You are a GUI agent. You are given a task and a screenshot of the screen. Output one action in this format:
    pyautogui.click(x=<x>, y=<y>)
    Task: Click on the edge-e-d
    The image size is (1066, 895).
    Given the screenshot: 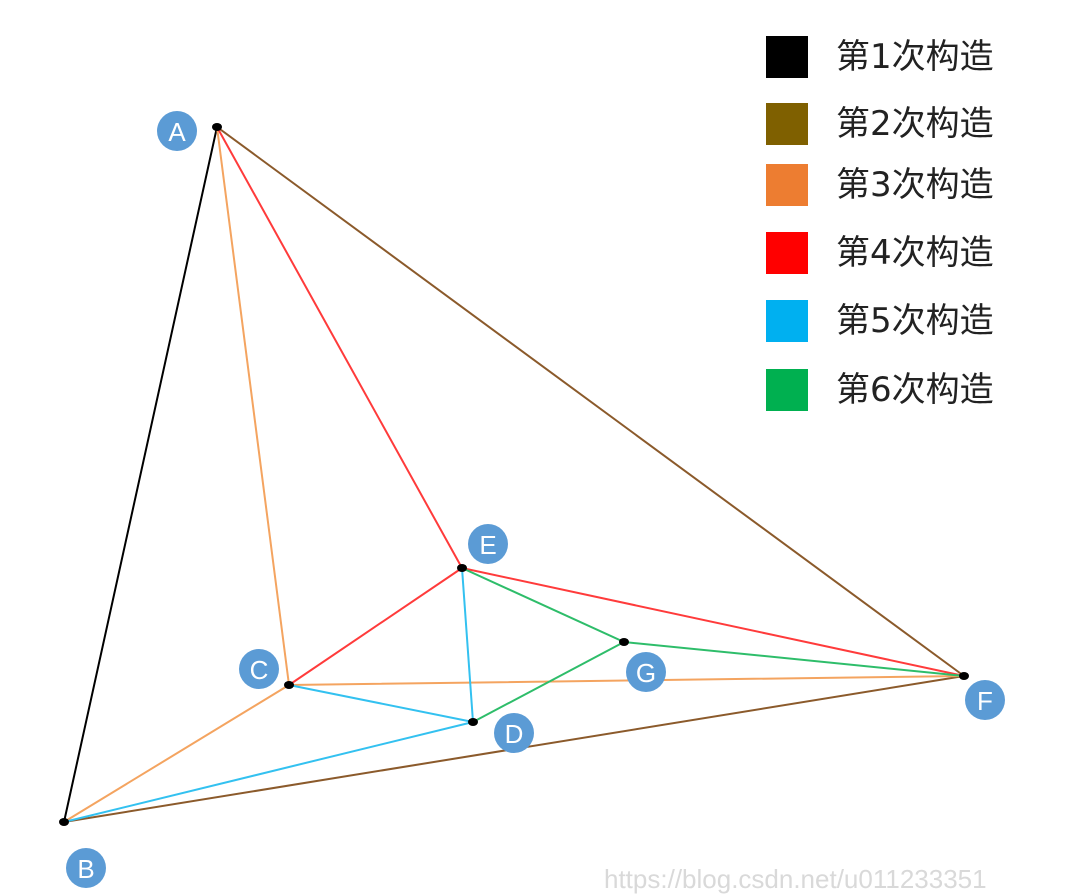 What is the action you would take?
    pyautogui.click(x=467, y=645)
    